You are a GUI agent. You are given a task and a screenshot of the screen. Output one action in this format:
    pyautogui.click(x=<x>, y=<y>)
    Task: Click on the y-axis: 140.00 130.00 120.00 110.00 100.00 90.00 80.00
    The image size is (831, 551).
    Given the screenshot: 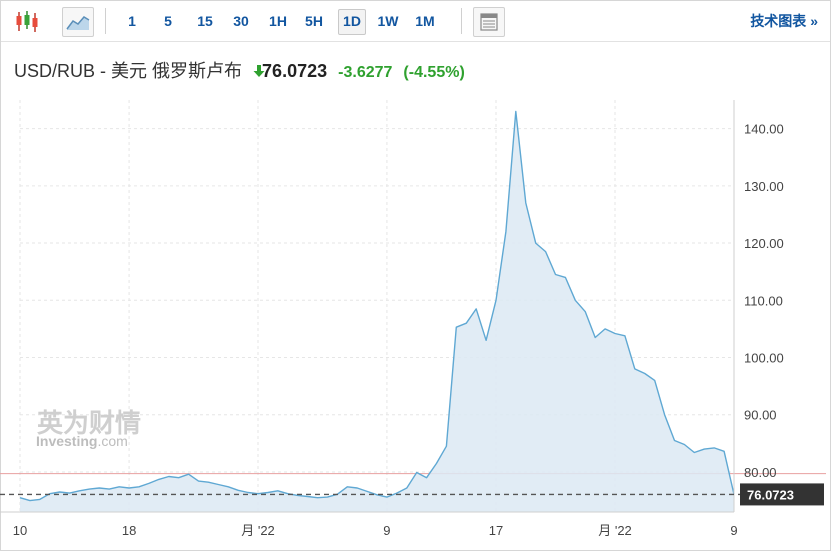 What is the action you would take?
    pyautogui.click(x=758, y=306)
    